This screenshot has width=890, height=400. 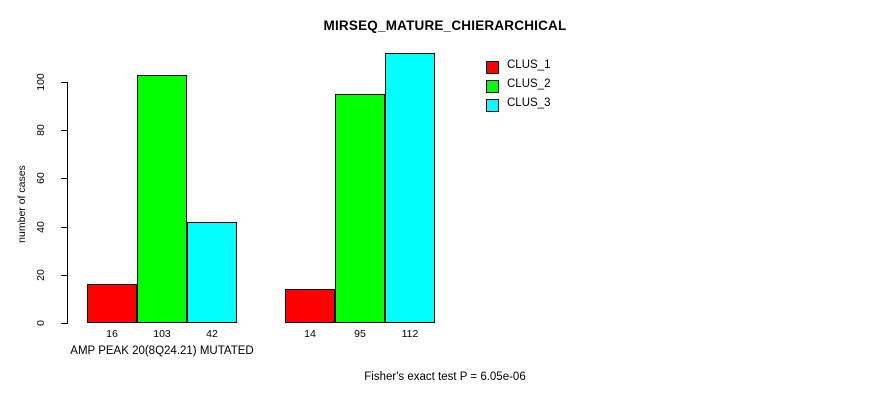 I want to click on y-axis-tick-label: 60, so click(x=41, y=178).